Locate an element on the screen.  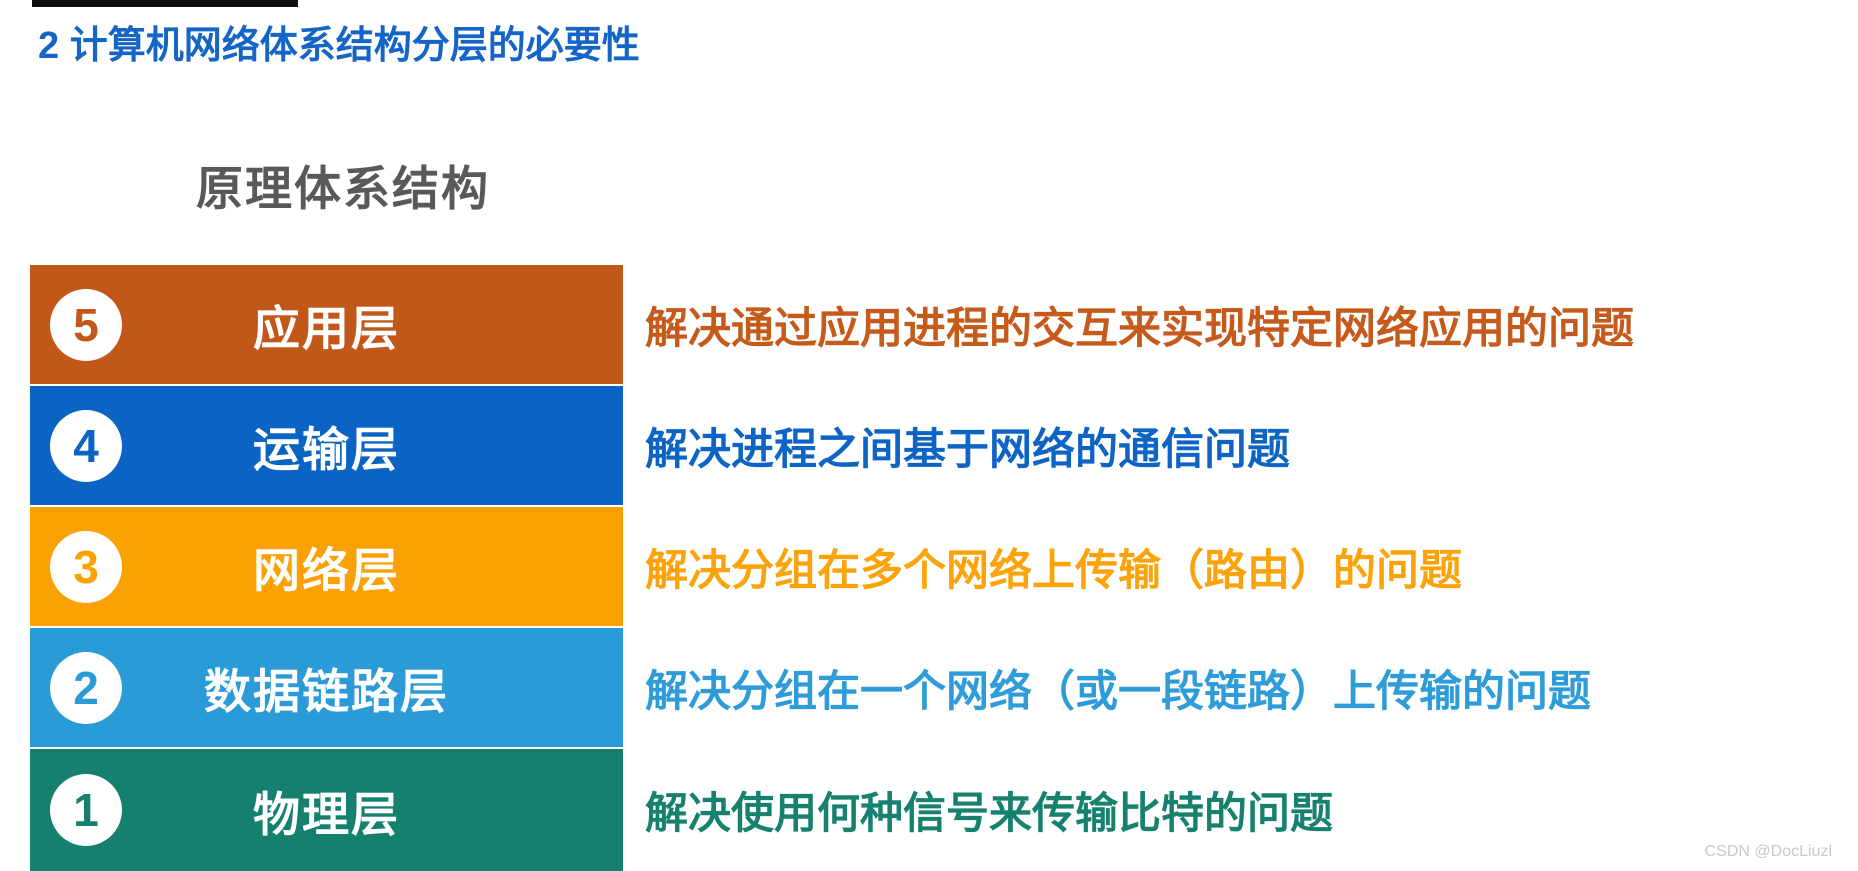
layer-number-badge: 3 is located at coordinates (86, 566).